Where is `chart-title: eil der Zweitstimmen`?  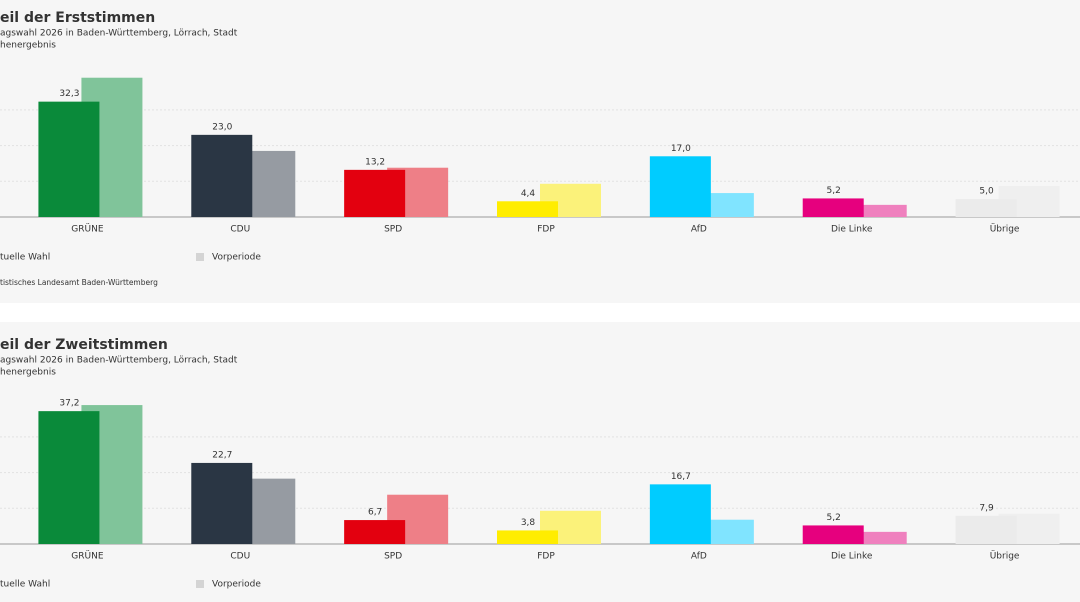 chart-title: eil der Zweitstimmen is located at coordinates (84, 345).